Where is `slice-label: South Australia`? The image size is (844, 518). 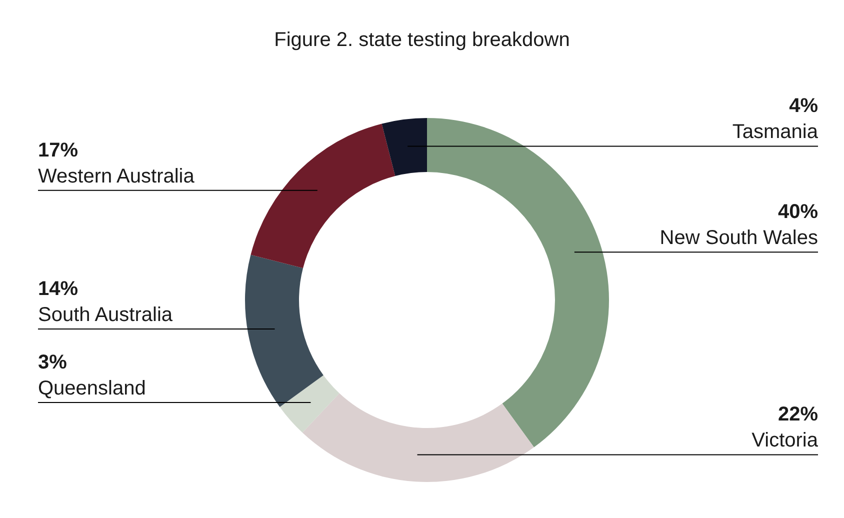
slice-label: South Australia is located at coordinates (106, 315).